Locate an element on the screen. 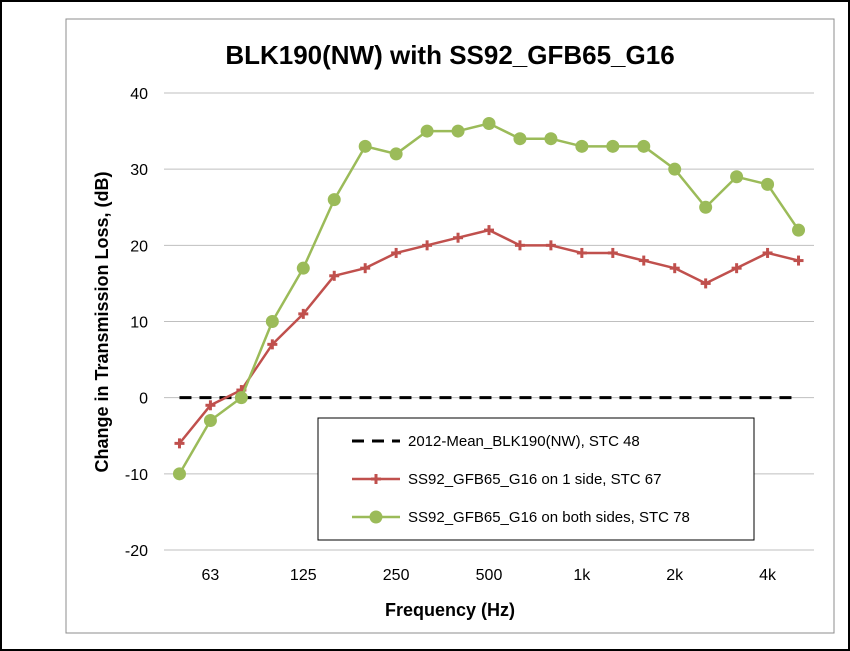  x-tick-label: 500 is located at coordinates (489, 575).